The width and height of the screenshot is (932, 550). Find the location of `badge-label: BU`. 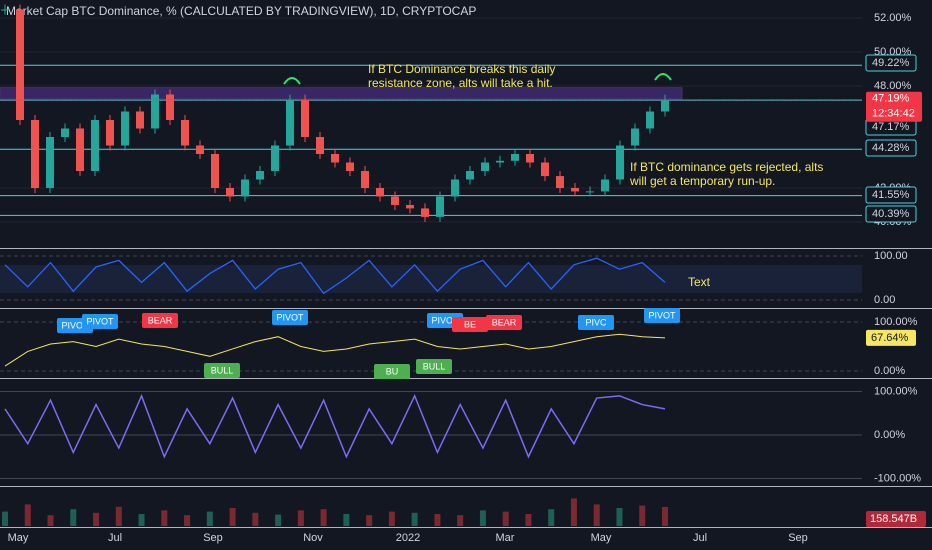

badge-label: BU is located at coordinates (392, 371).